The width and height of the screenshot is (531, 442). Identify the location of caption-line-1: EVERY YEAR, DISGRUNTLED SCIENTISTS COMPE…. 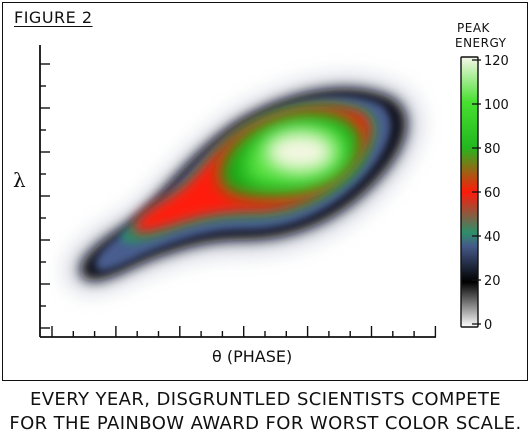
(265, 399).